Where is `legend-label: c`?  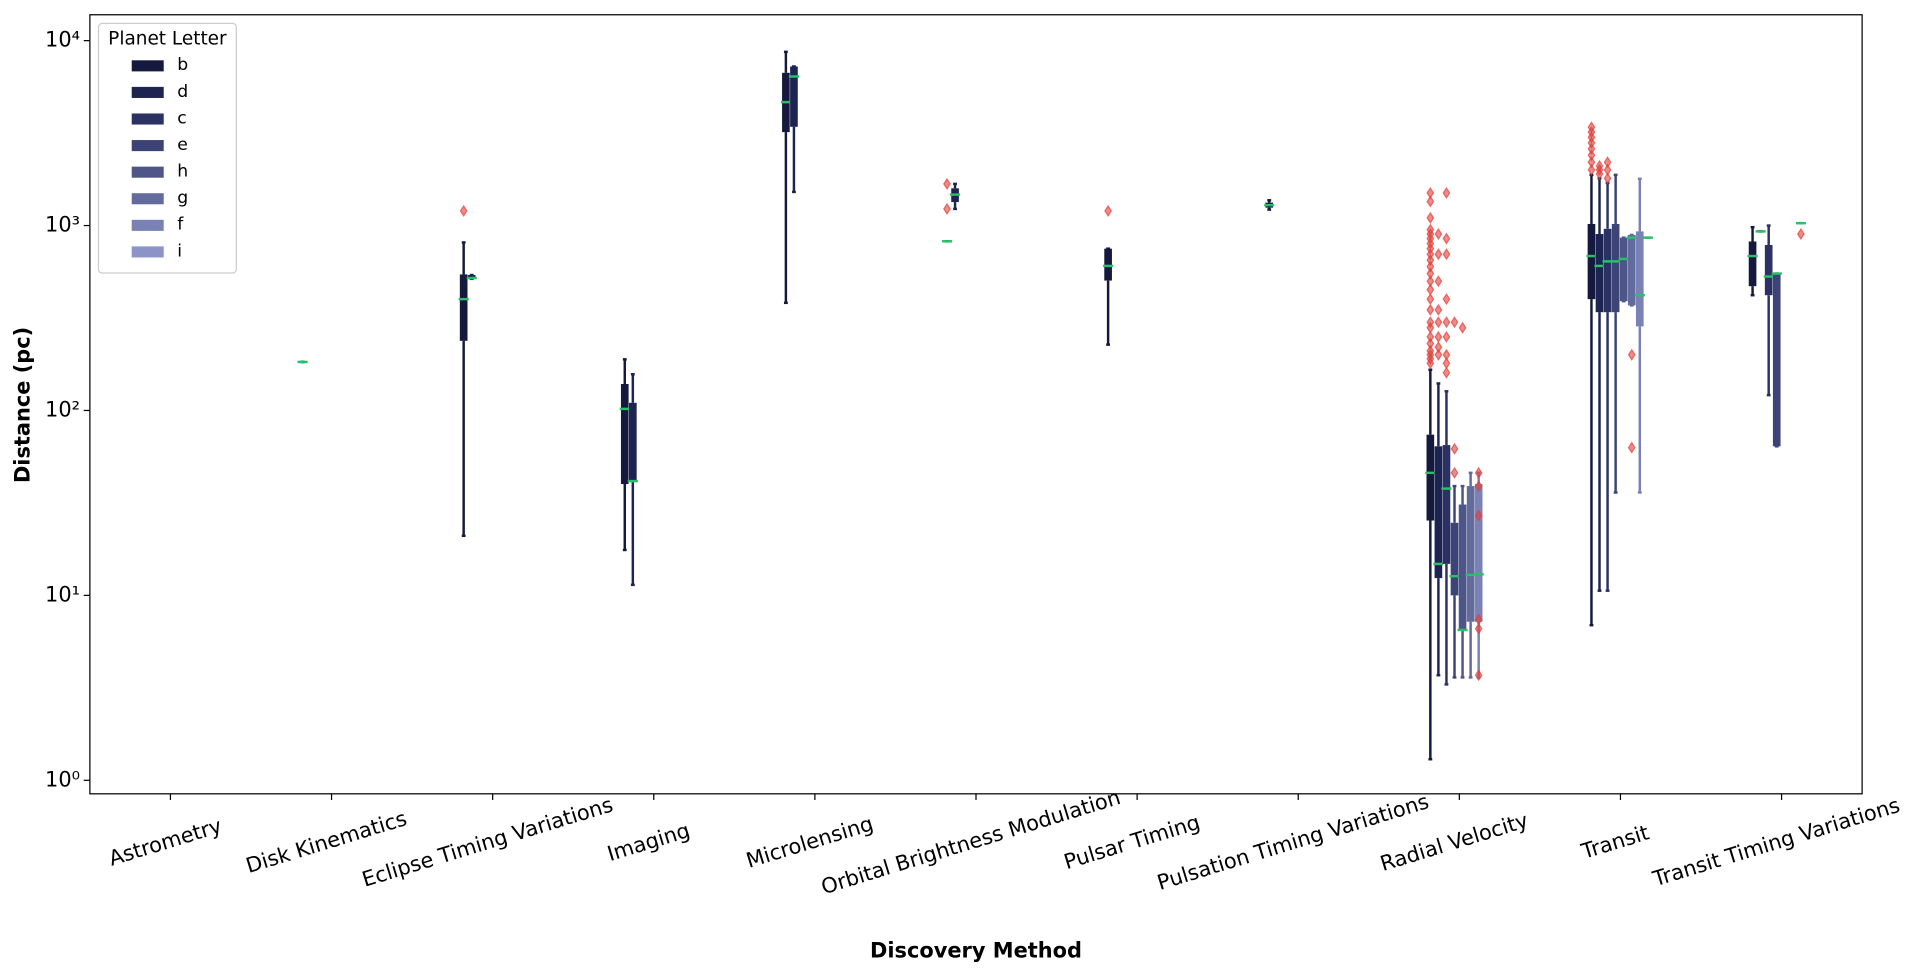 legend-label: c is located at coordinates (181, 118).